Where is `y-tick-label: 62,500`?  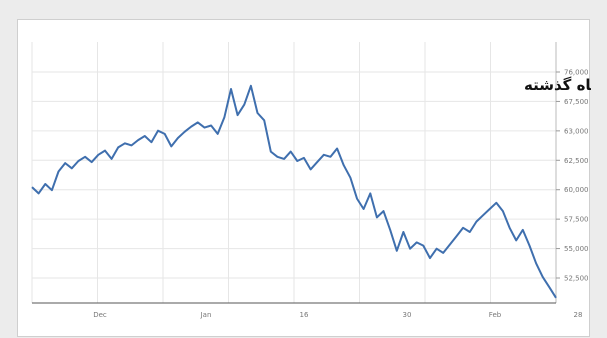 y-tick-label: 62,500 is located at coordinates (576, 161).